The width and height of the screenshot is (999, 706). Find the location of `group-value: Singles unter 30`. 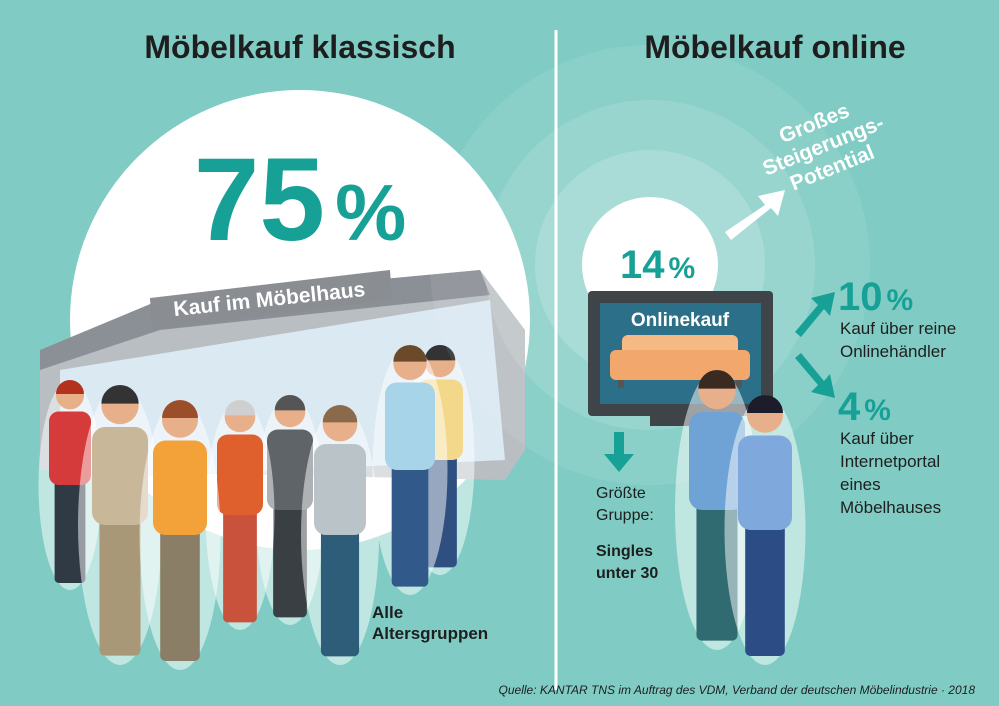

group-value: Singles unter 30 is located at coordinates (627, 562).